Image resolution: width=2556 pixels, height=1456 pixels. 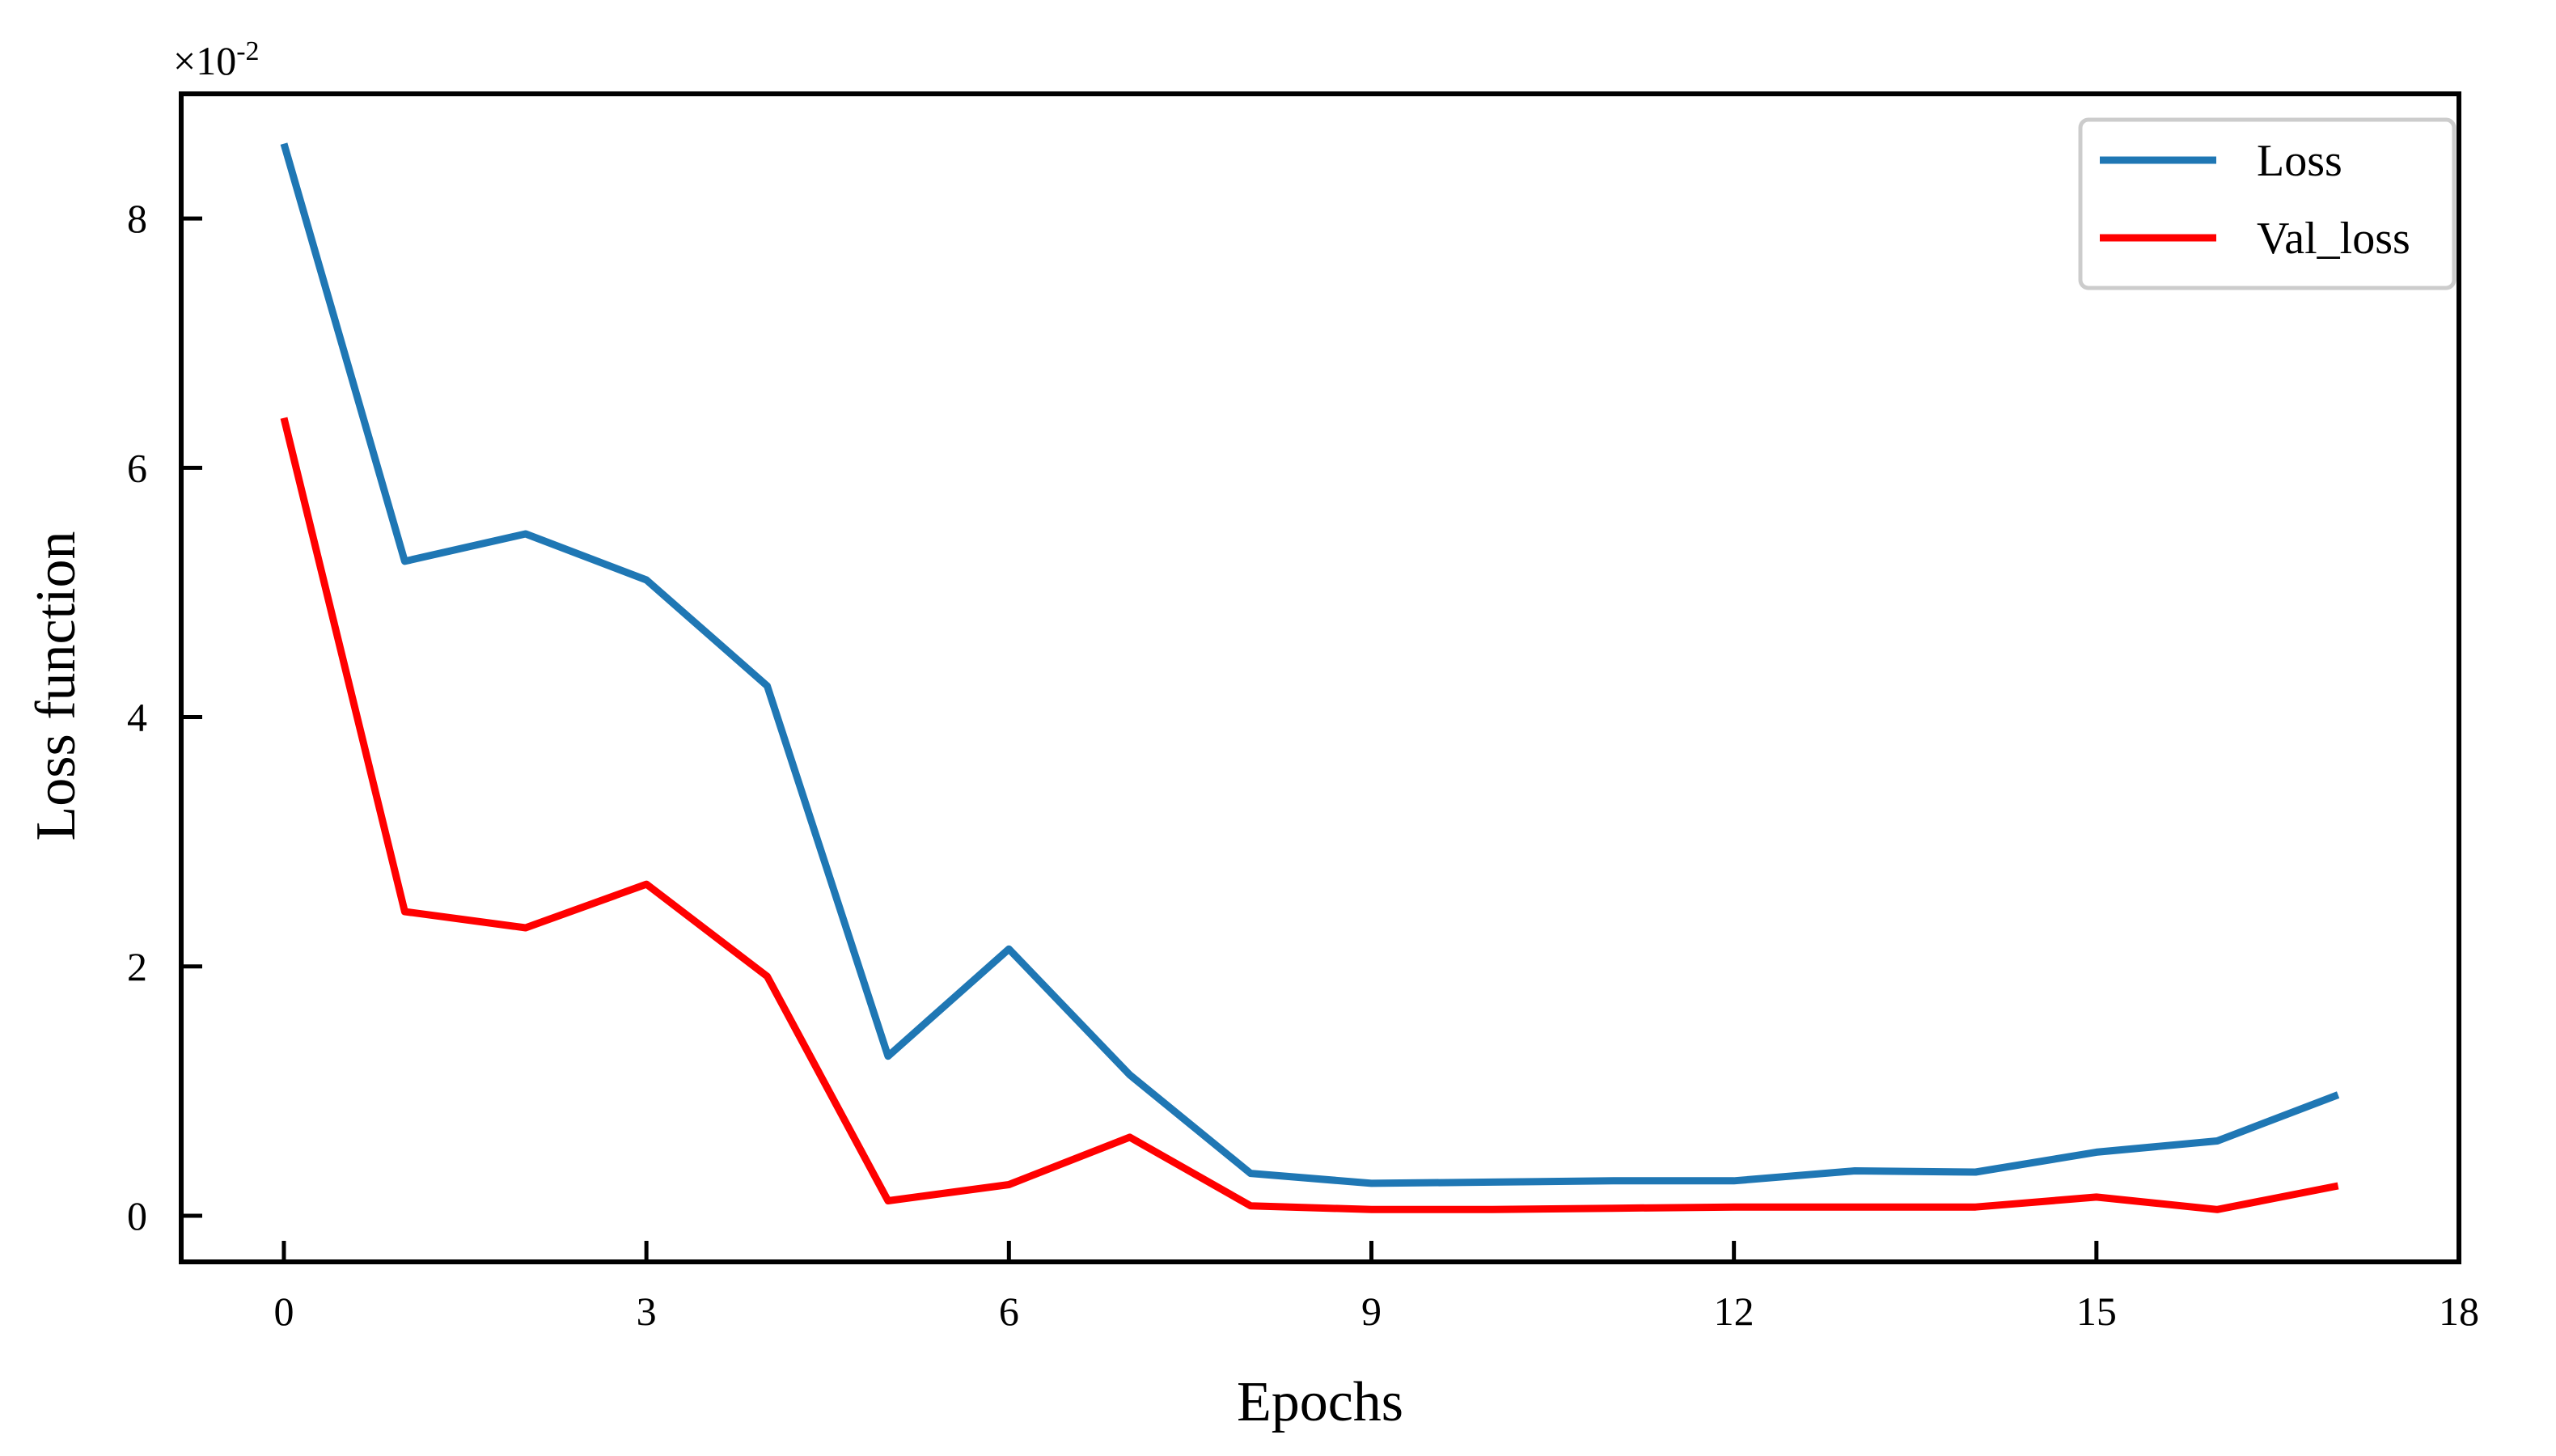 I want to click on x-axis-title: Epochs, so click(x=1320, y=1402).